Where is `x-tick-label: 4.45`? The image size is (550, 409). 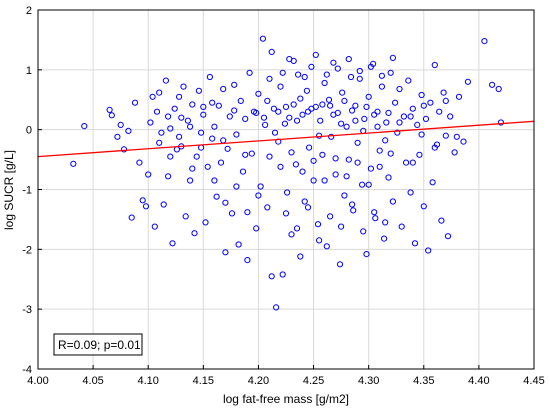 x-tick-label: 4.45 is located at coordinates (533, 381).